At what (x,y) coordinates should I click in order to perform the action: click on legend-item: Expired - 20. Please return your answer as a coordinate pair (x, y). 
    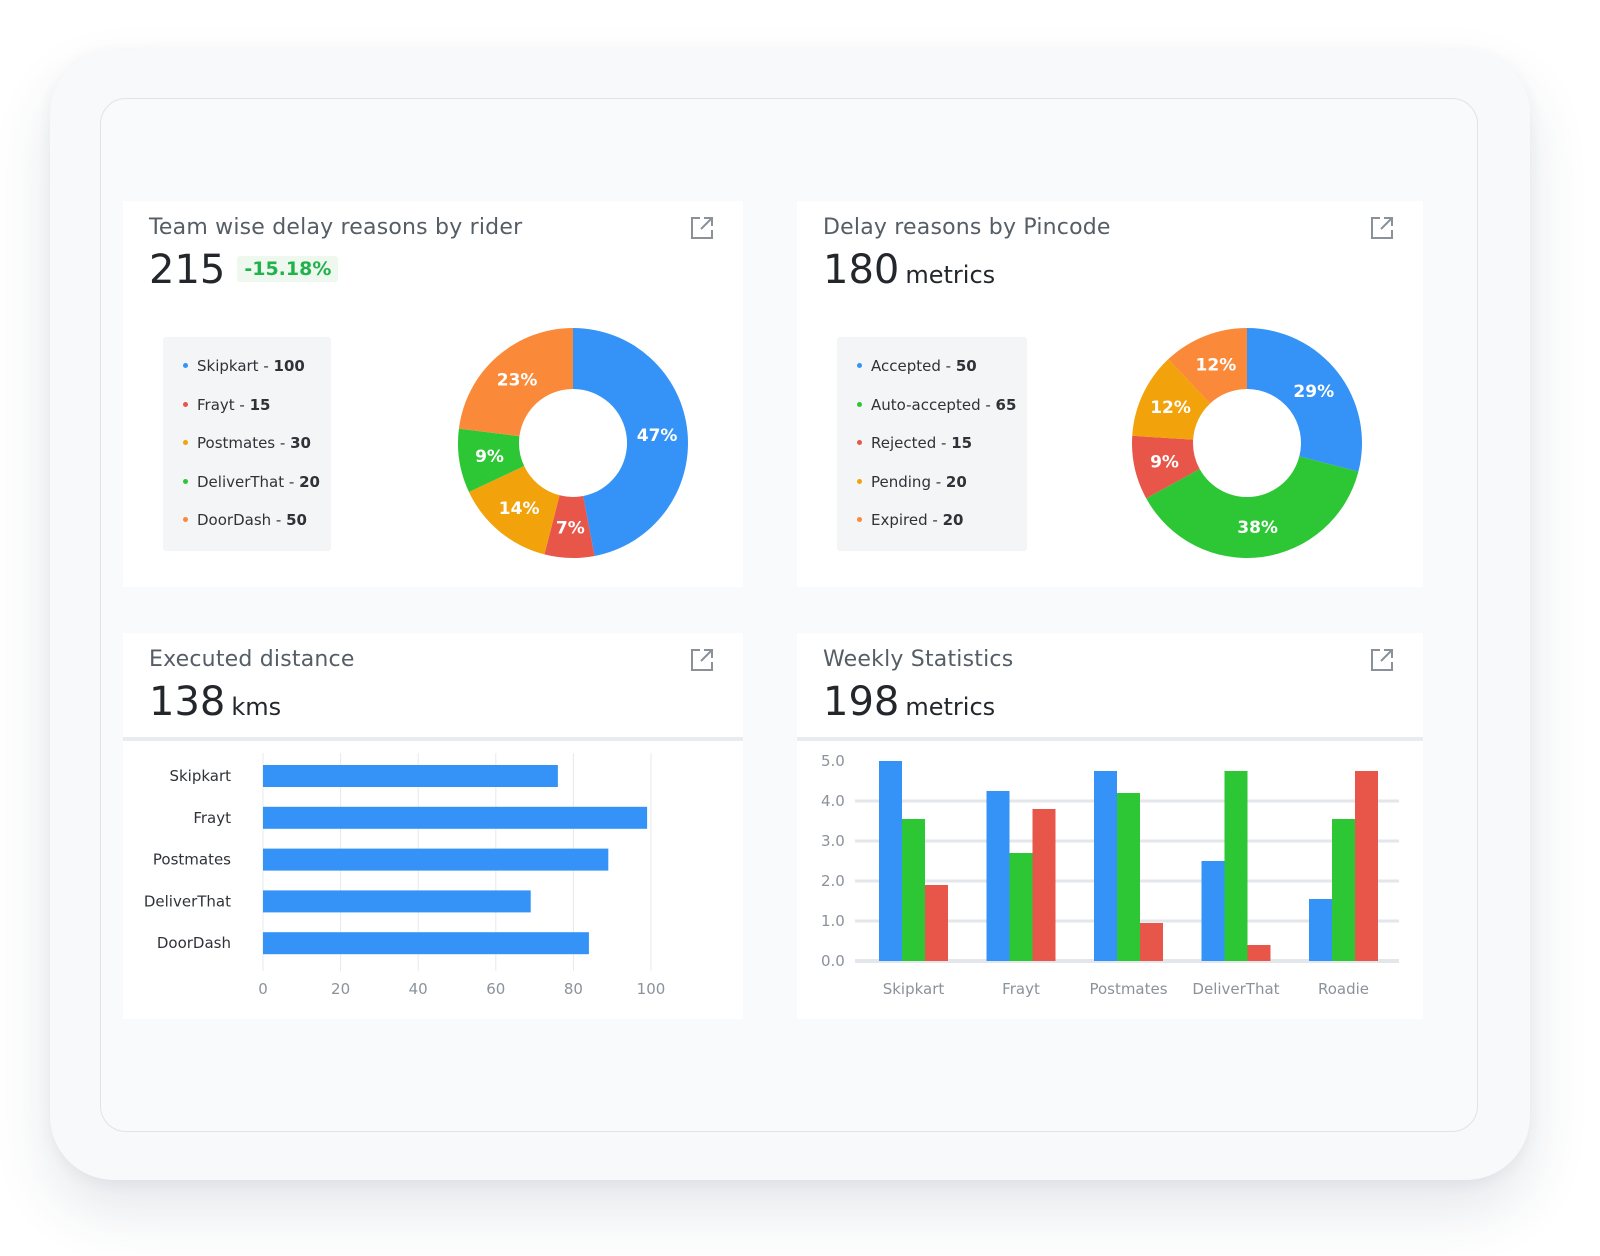
    Looking at the image, I should click on (933, 530).